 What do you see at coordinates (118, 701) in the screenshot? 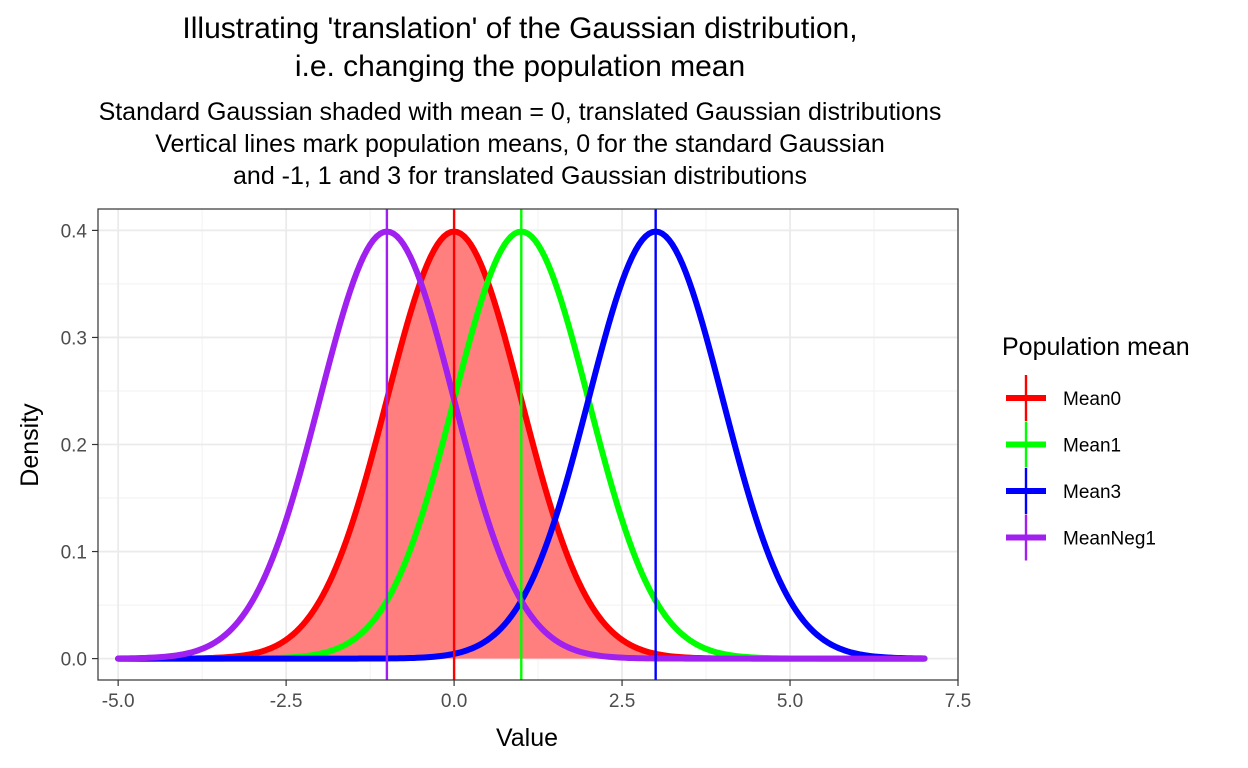
I see `x-tick-label: -5.0` at bounding box center [118, 701].